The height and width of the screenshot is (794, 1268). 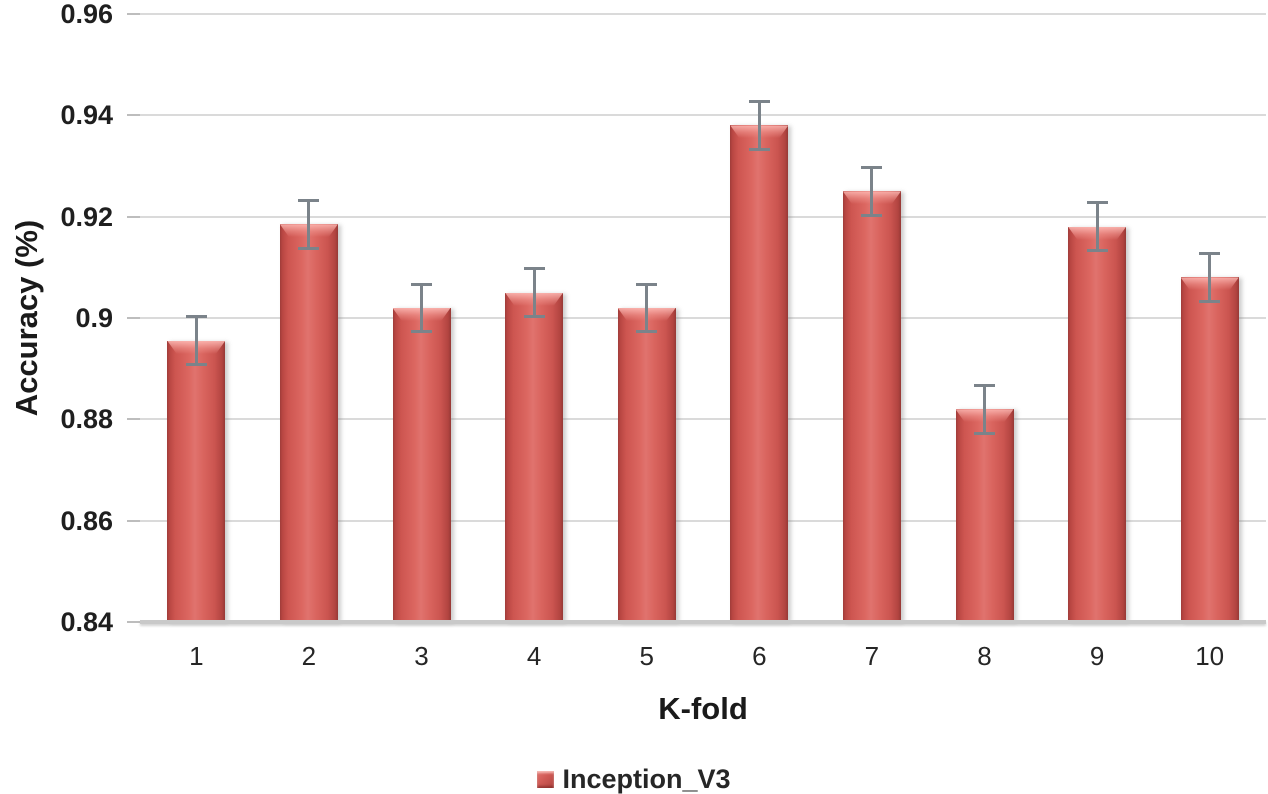 I want to click on y-tick-label: 0.84, so click(x=86, y=622).